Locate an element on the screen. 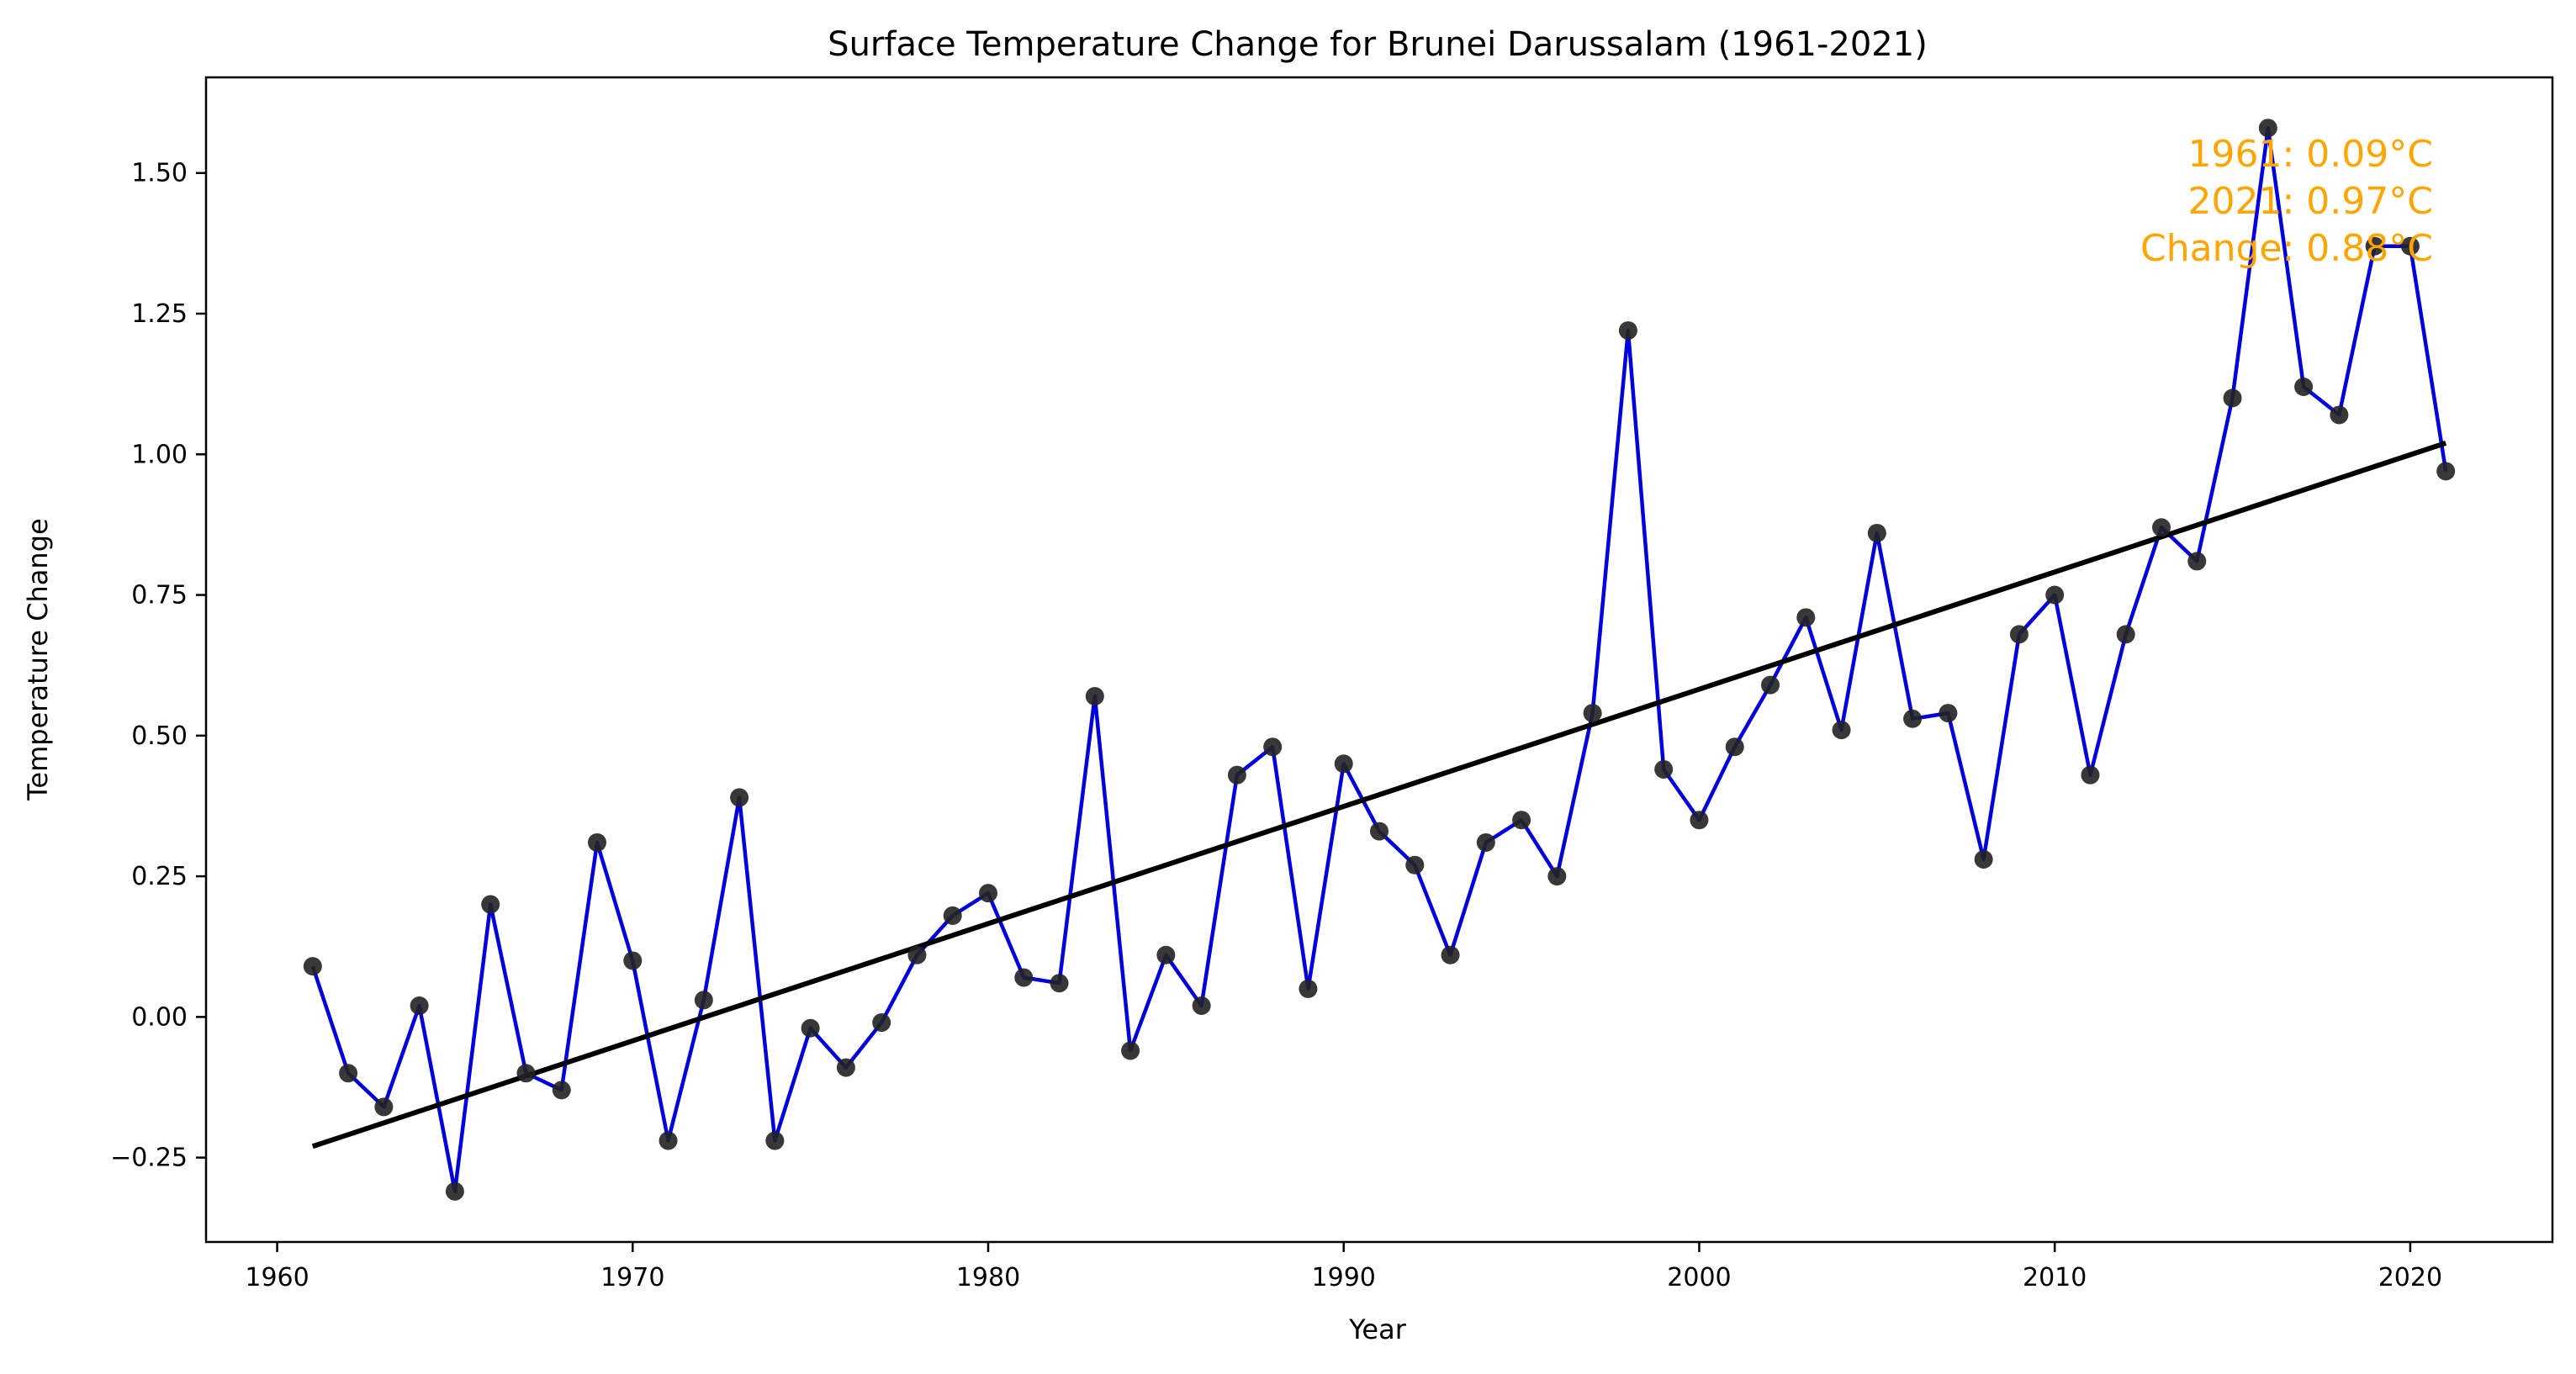  y-tick-label: −0.25 is located at coordinates (149, 1158).